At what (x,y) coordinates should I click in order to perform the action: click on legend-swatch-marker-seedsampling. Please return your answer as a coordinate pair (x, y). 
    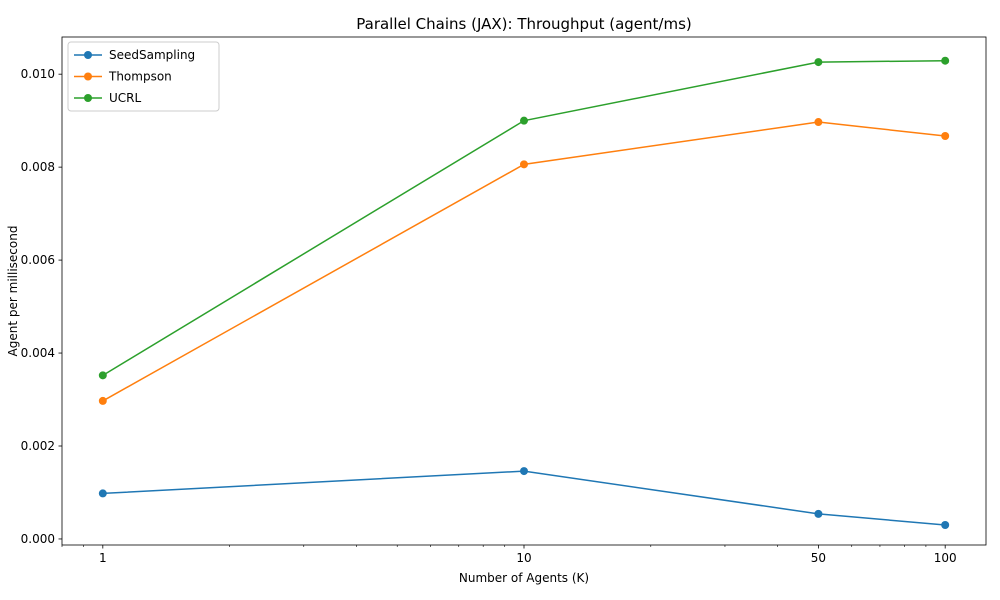
    Looking at the image, I should click on (88, 55).